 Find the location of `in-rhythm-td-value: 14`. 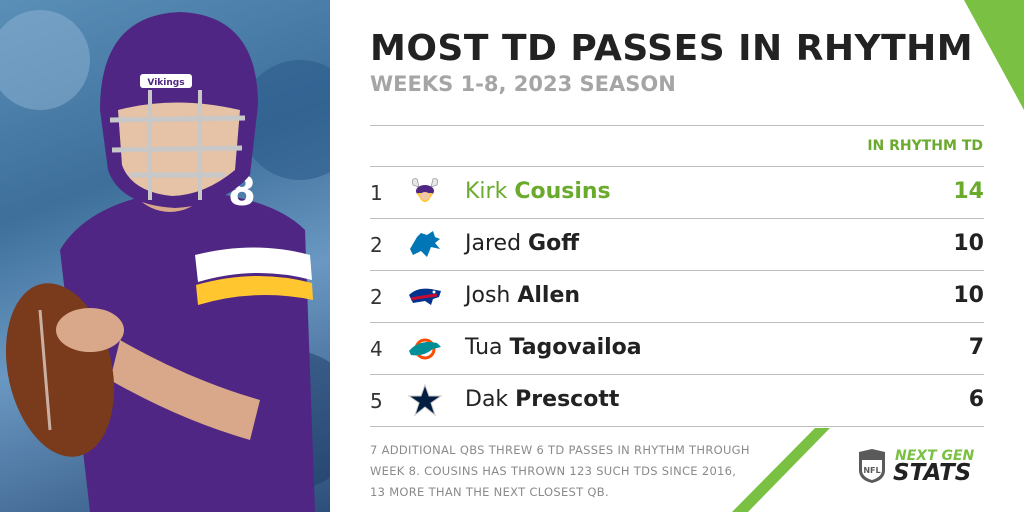

in-rhythm-td-value: 14 is located at coordinates (968, 191).